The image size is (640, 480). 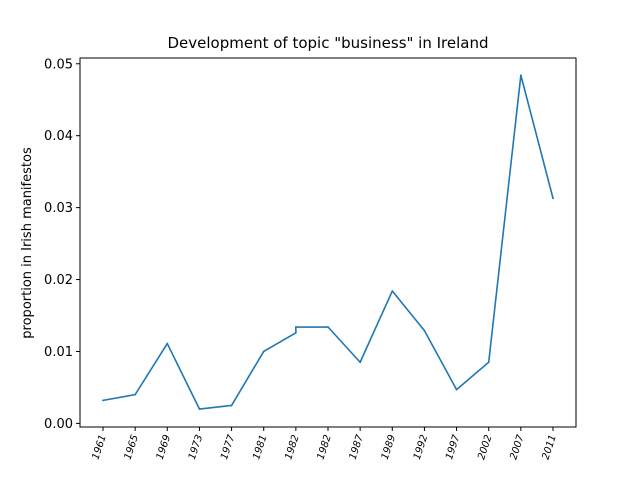 I want to click on x-tick-label: 1965, so click(x=132, y=448).